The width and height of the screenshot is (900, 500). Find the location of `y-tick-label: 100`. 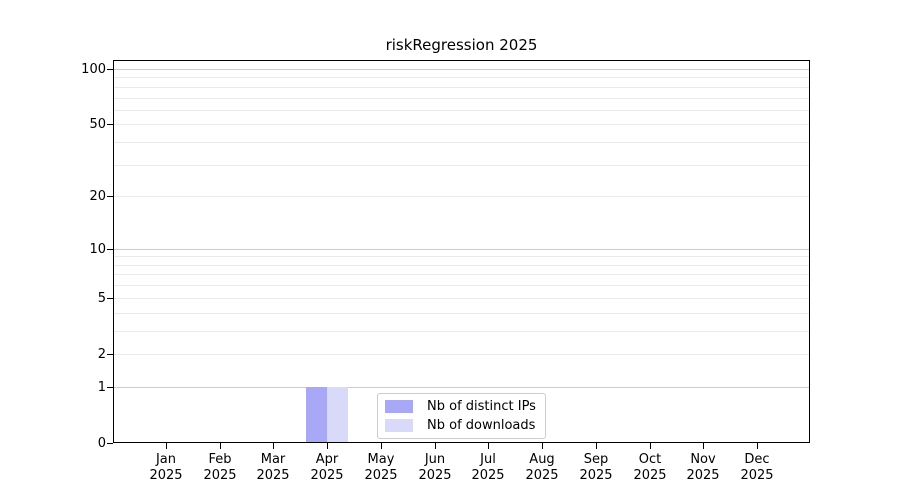

y-tick-label: 100 is located at coordinates (93, 69).